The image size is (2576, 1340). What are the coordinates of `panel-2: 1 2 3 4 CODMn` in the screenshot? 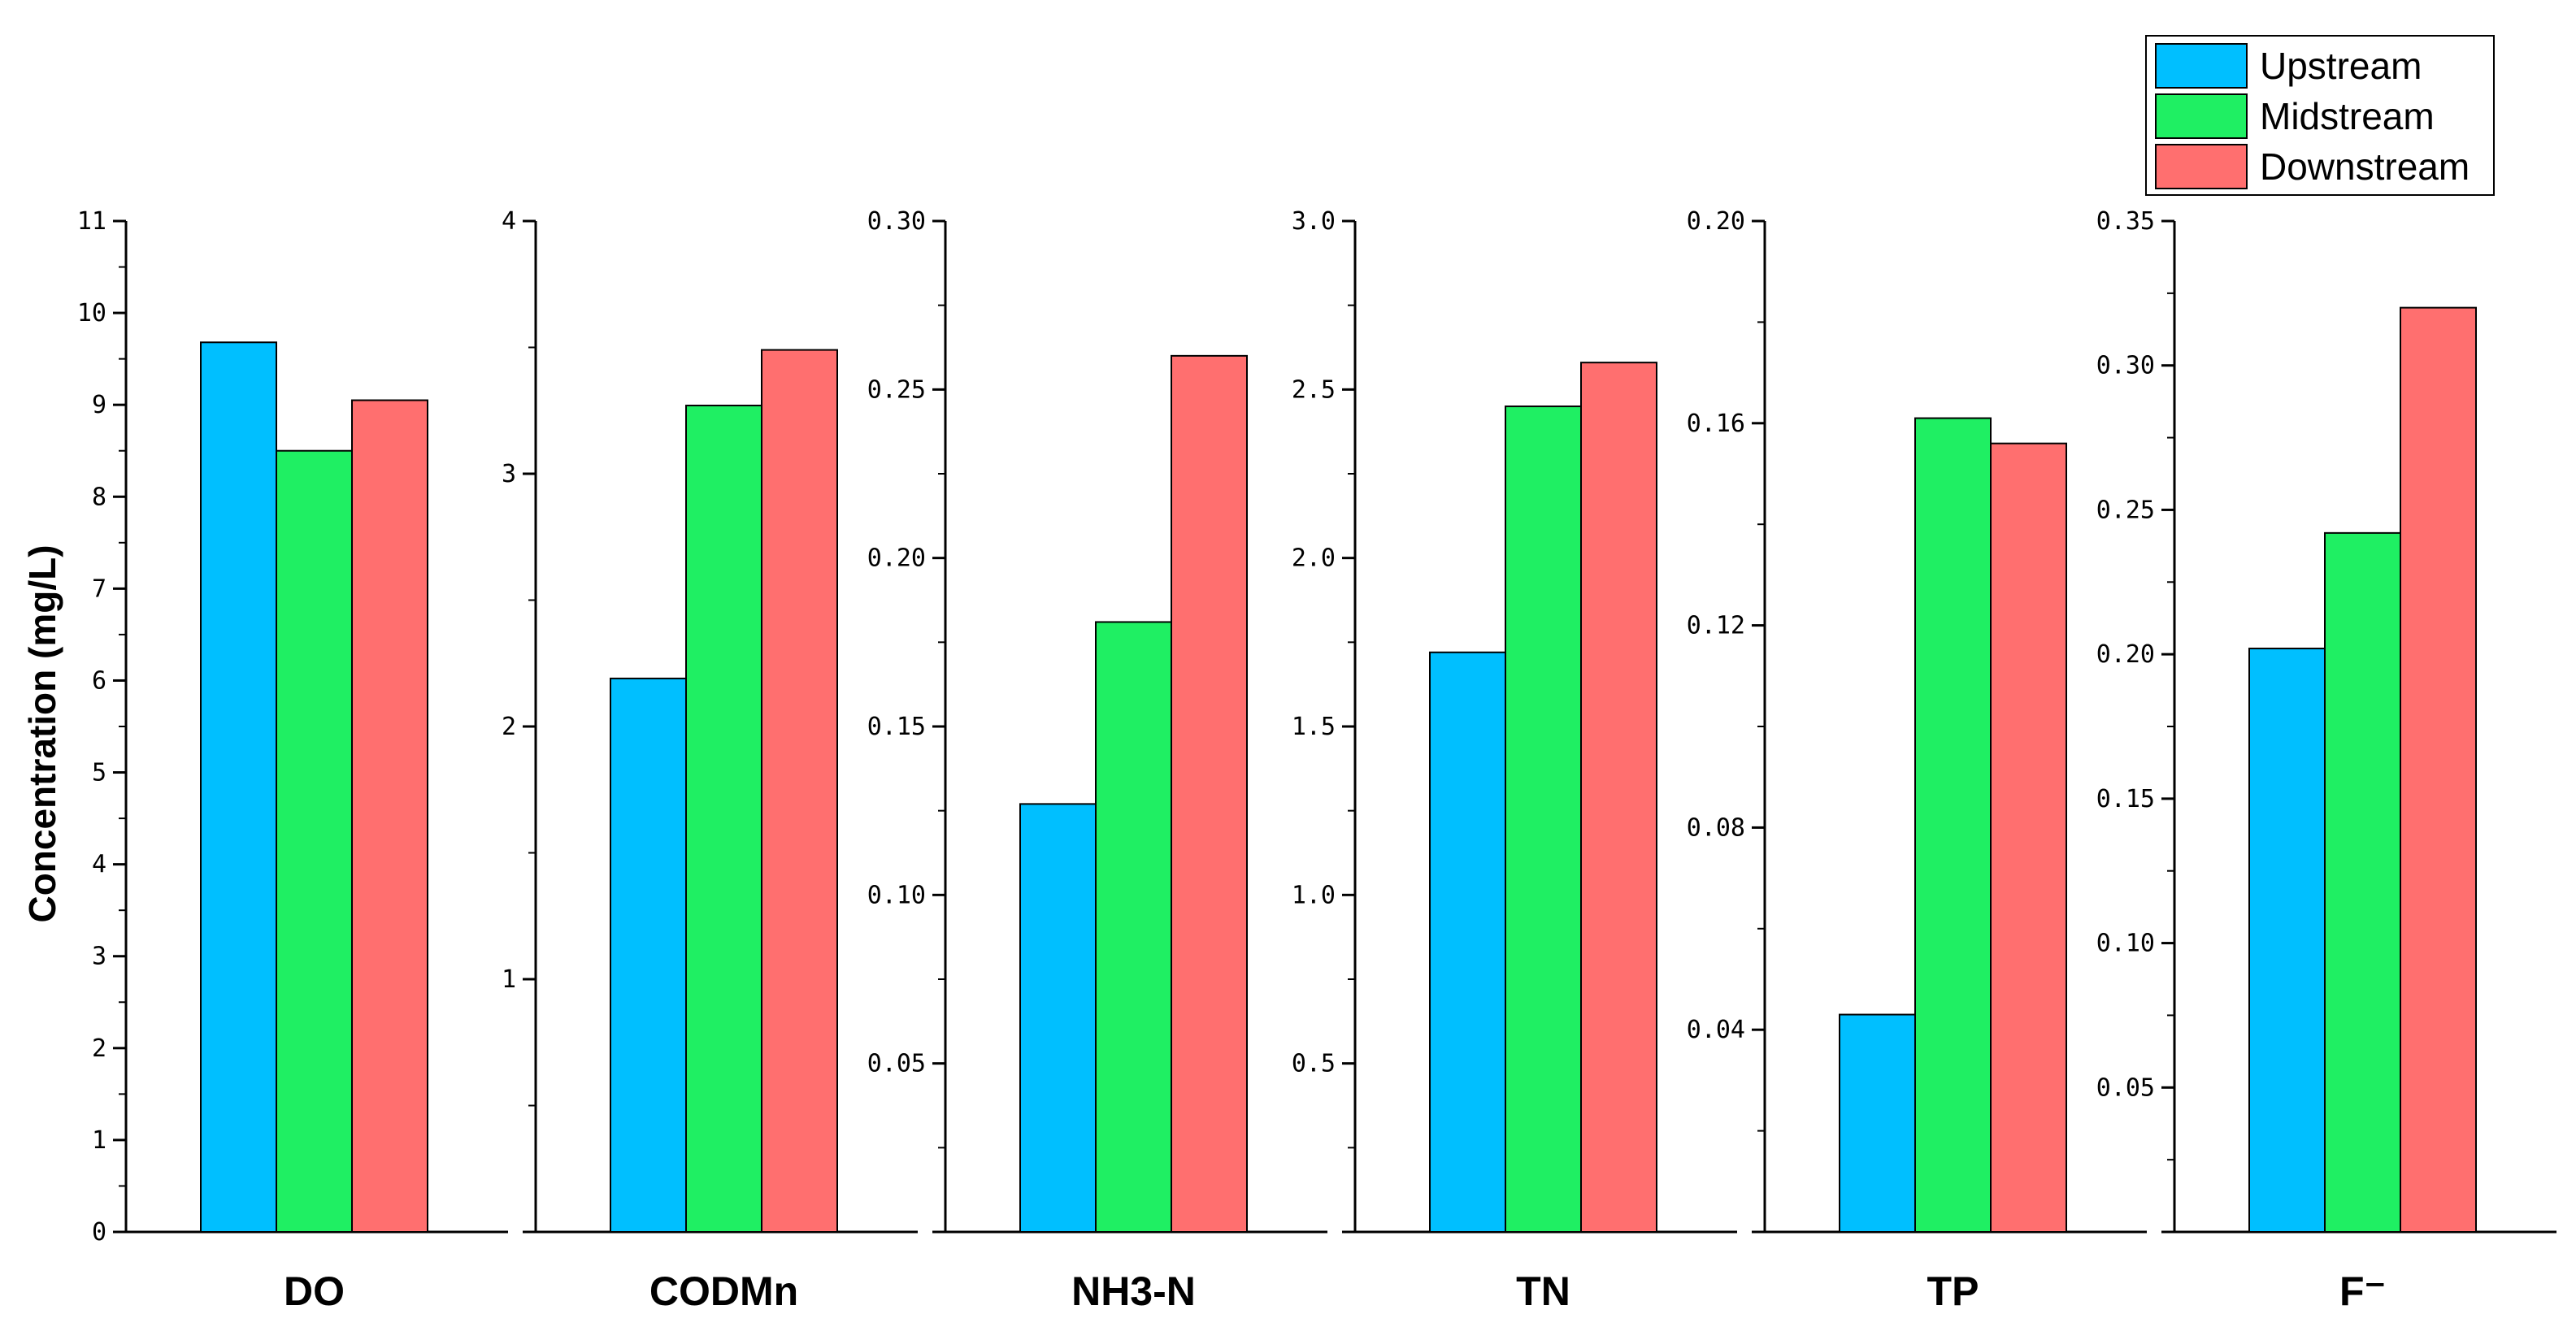 It's located at (710, 760).